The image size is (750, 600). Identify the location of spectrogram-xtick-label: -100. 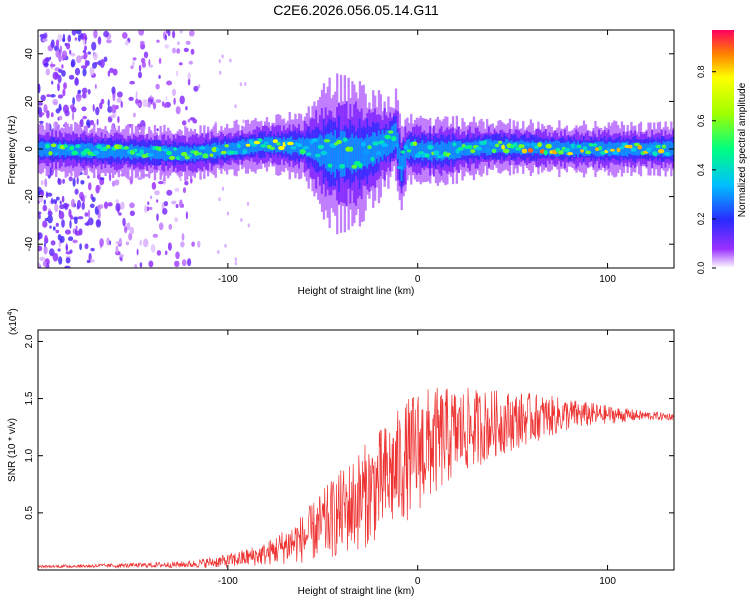
(228, 279).